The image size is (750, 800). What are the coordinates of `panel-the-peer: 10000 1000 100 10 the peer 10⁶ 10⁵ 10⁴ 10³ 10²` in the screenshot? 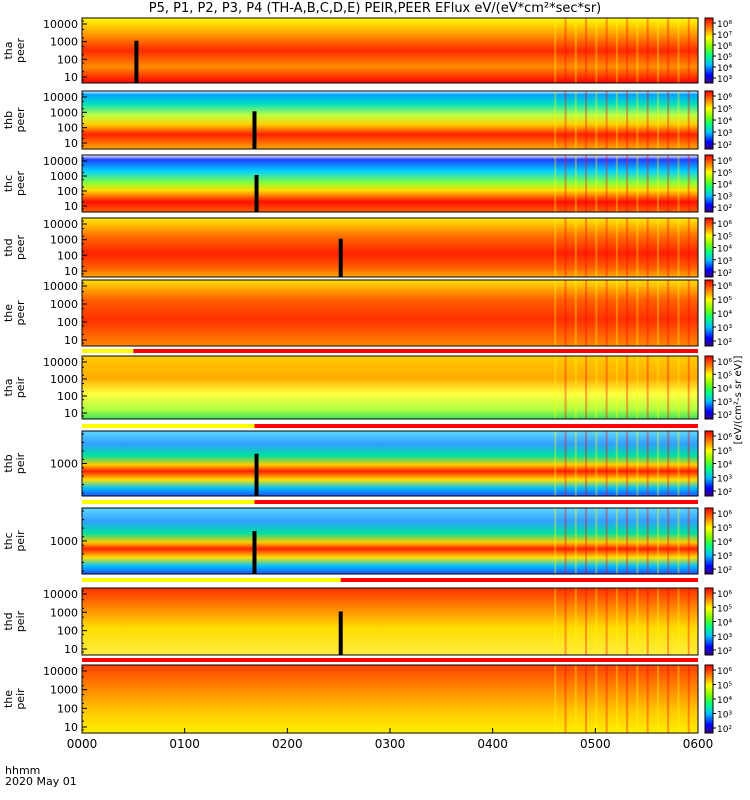 It's located at (367, 313).